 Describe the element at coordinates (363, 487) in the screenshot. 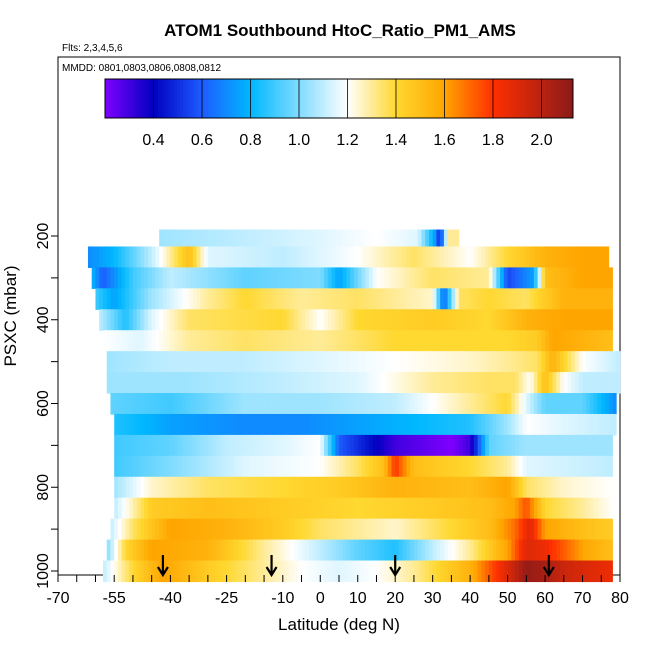

I see `heatmap-row` at that location.